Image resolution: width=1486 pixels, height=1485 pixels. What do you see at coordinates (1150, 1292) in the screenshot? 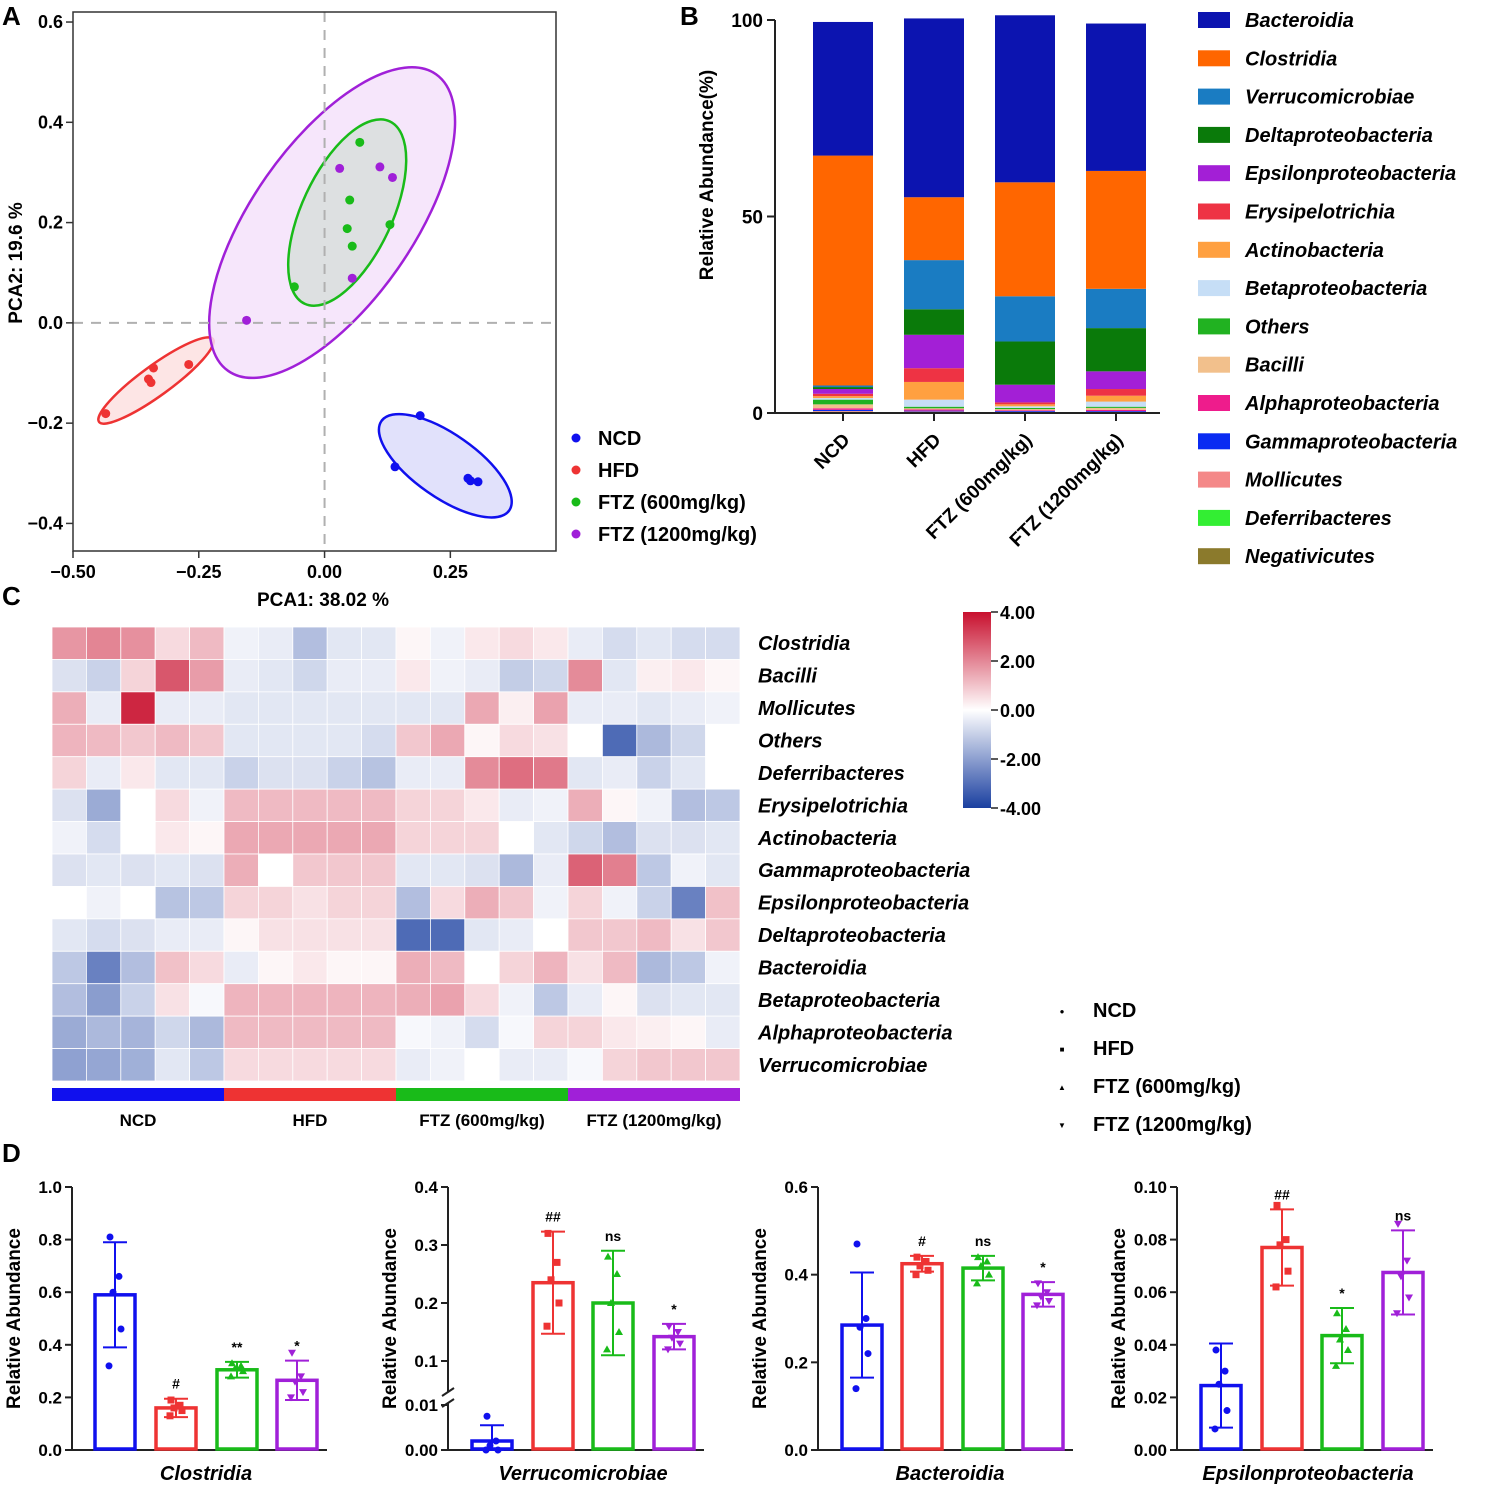
I see `y-tick-label: 0.06` at bounding box center [1150, 1292].